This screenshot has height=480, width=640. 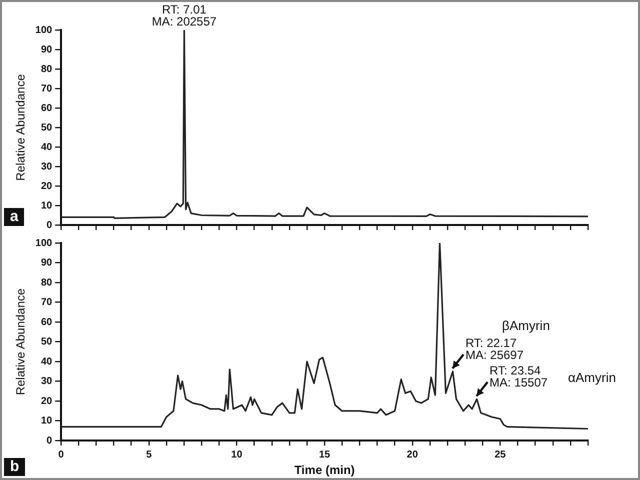 What do you see at coordinates (500, 454) in the screenshot?
I see `x-tick-label: 25` at bounding box center [500, 454].